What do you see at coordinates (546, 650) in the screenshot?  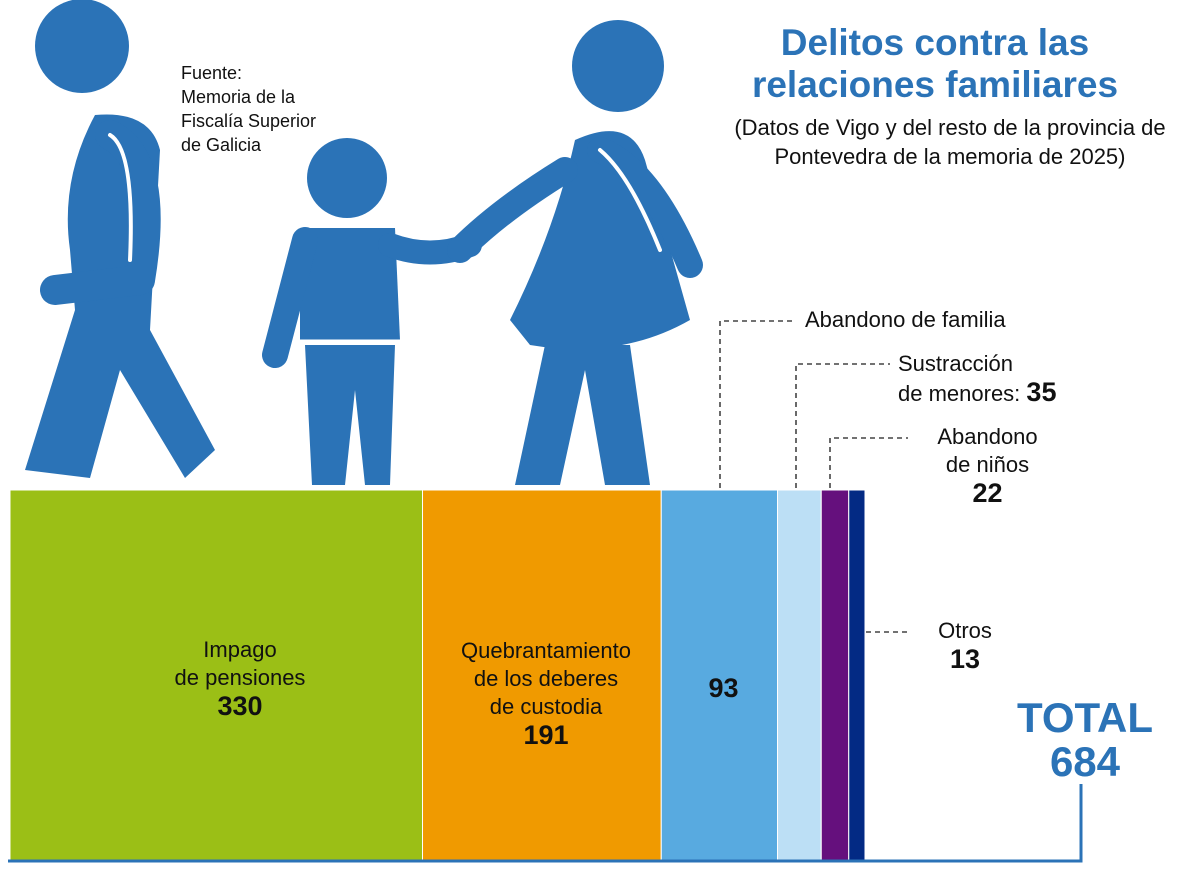 I see `label-text: Quebrantamiento` at bounding box center [546, 650].